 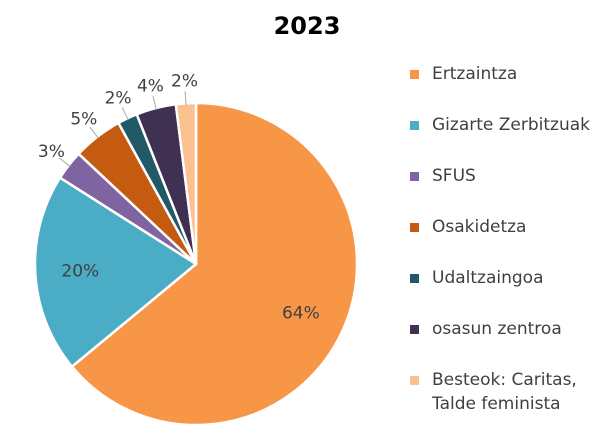 I want to click on legend-item: osasun zentroa, so click(x=510, y=342).